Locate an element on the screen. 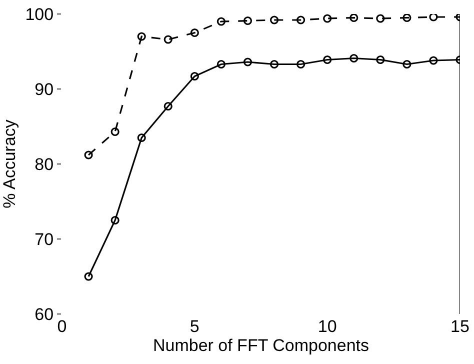 This screenshot has height=364, width=474. x-tick-label: 0 is located at coordinates (62, 326).